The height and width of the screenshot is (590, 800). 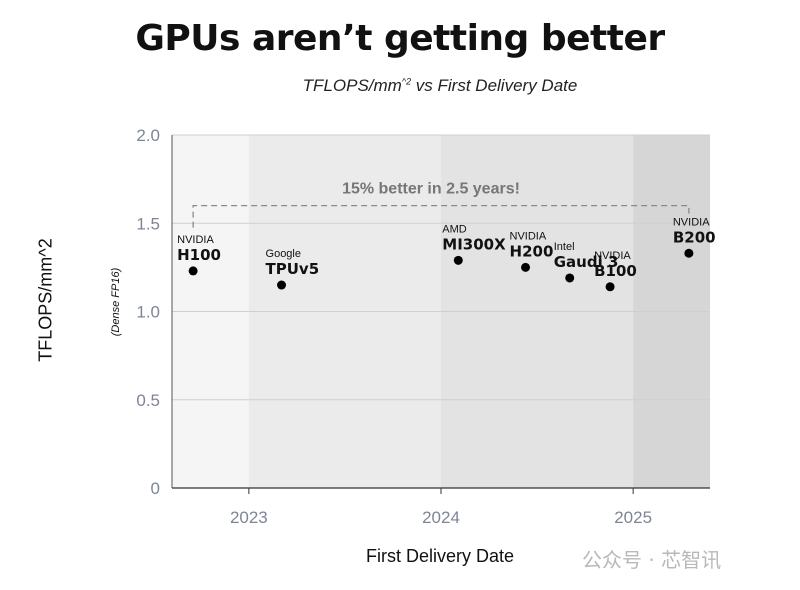 I want to click on y-axis-note: (Dense FP16), so click(x=116, y=302).